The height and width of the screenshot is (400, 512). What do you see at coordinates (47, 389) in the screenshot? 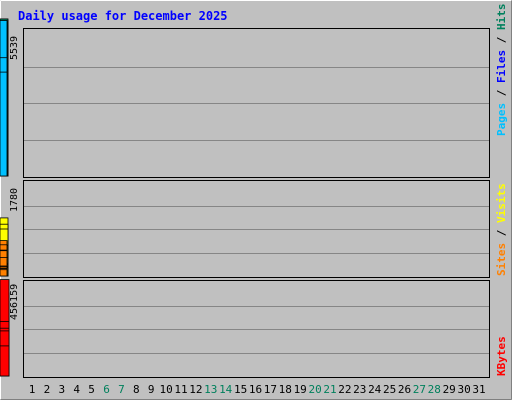
I see `day-label-2: 2` at bounding box center [47, 389].